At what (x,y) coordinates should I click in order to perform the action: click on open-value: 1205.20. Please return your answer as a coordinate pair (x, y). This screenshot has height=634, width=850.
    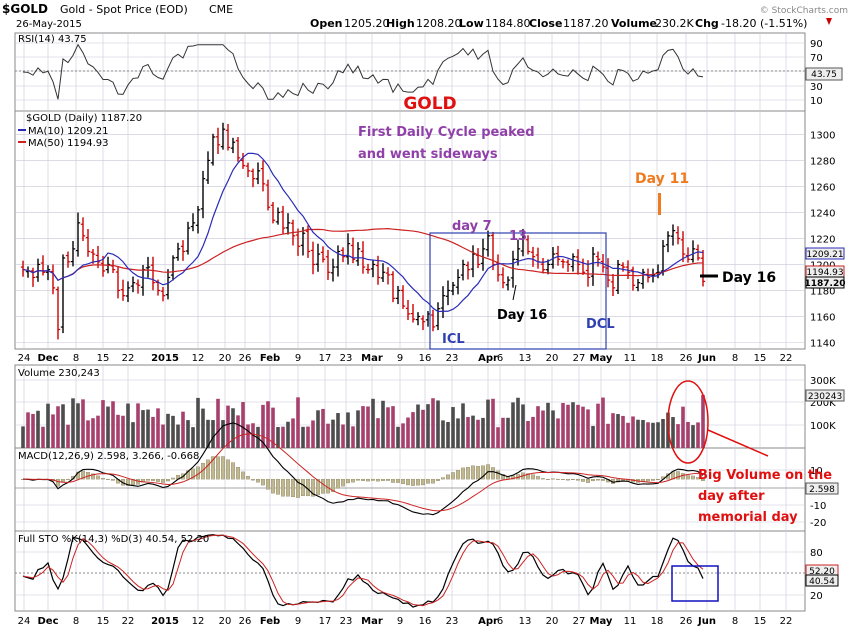
    Looking at the image, I should click on (367, 23).